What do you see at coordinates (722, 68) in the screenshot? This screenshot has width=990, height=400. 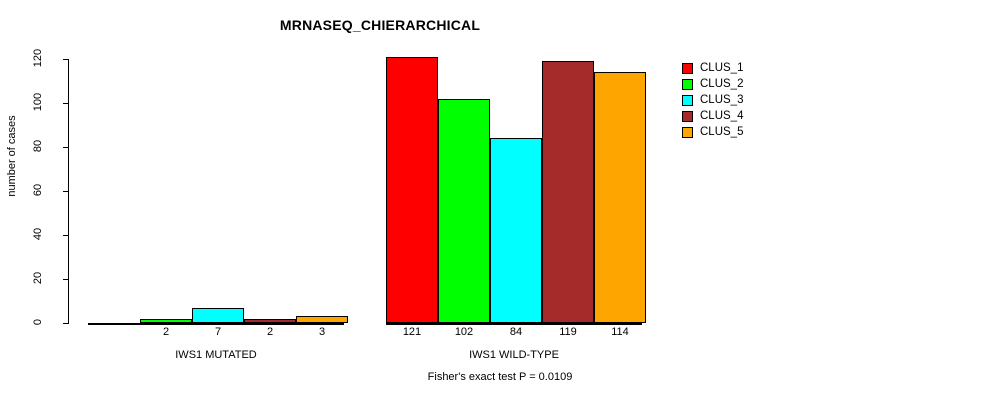 I see `legend-item-label: CLUS_1` at bounding box center [722, 68].